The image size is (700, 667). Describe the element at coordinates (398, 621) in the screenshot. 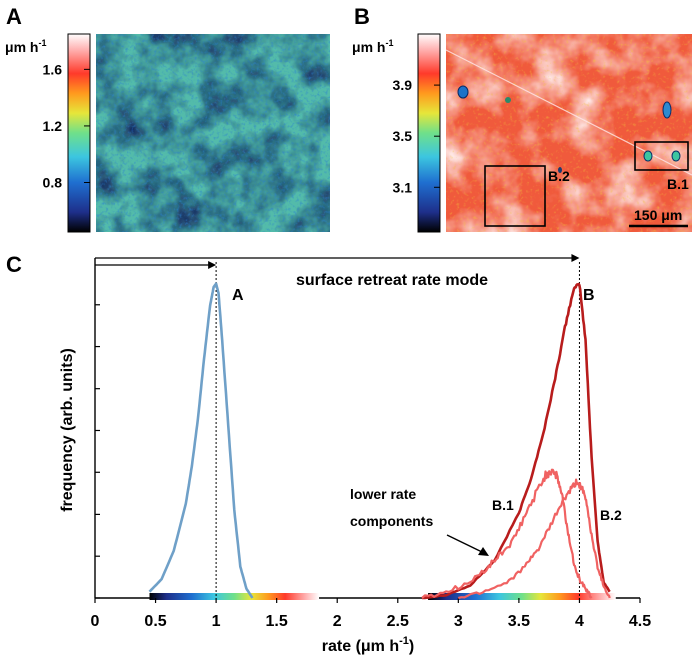

I see `x-tick-label: 2.5` at that location.